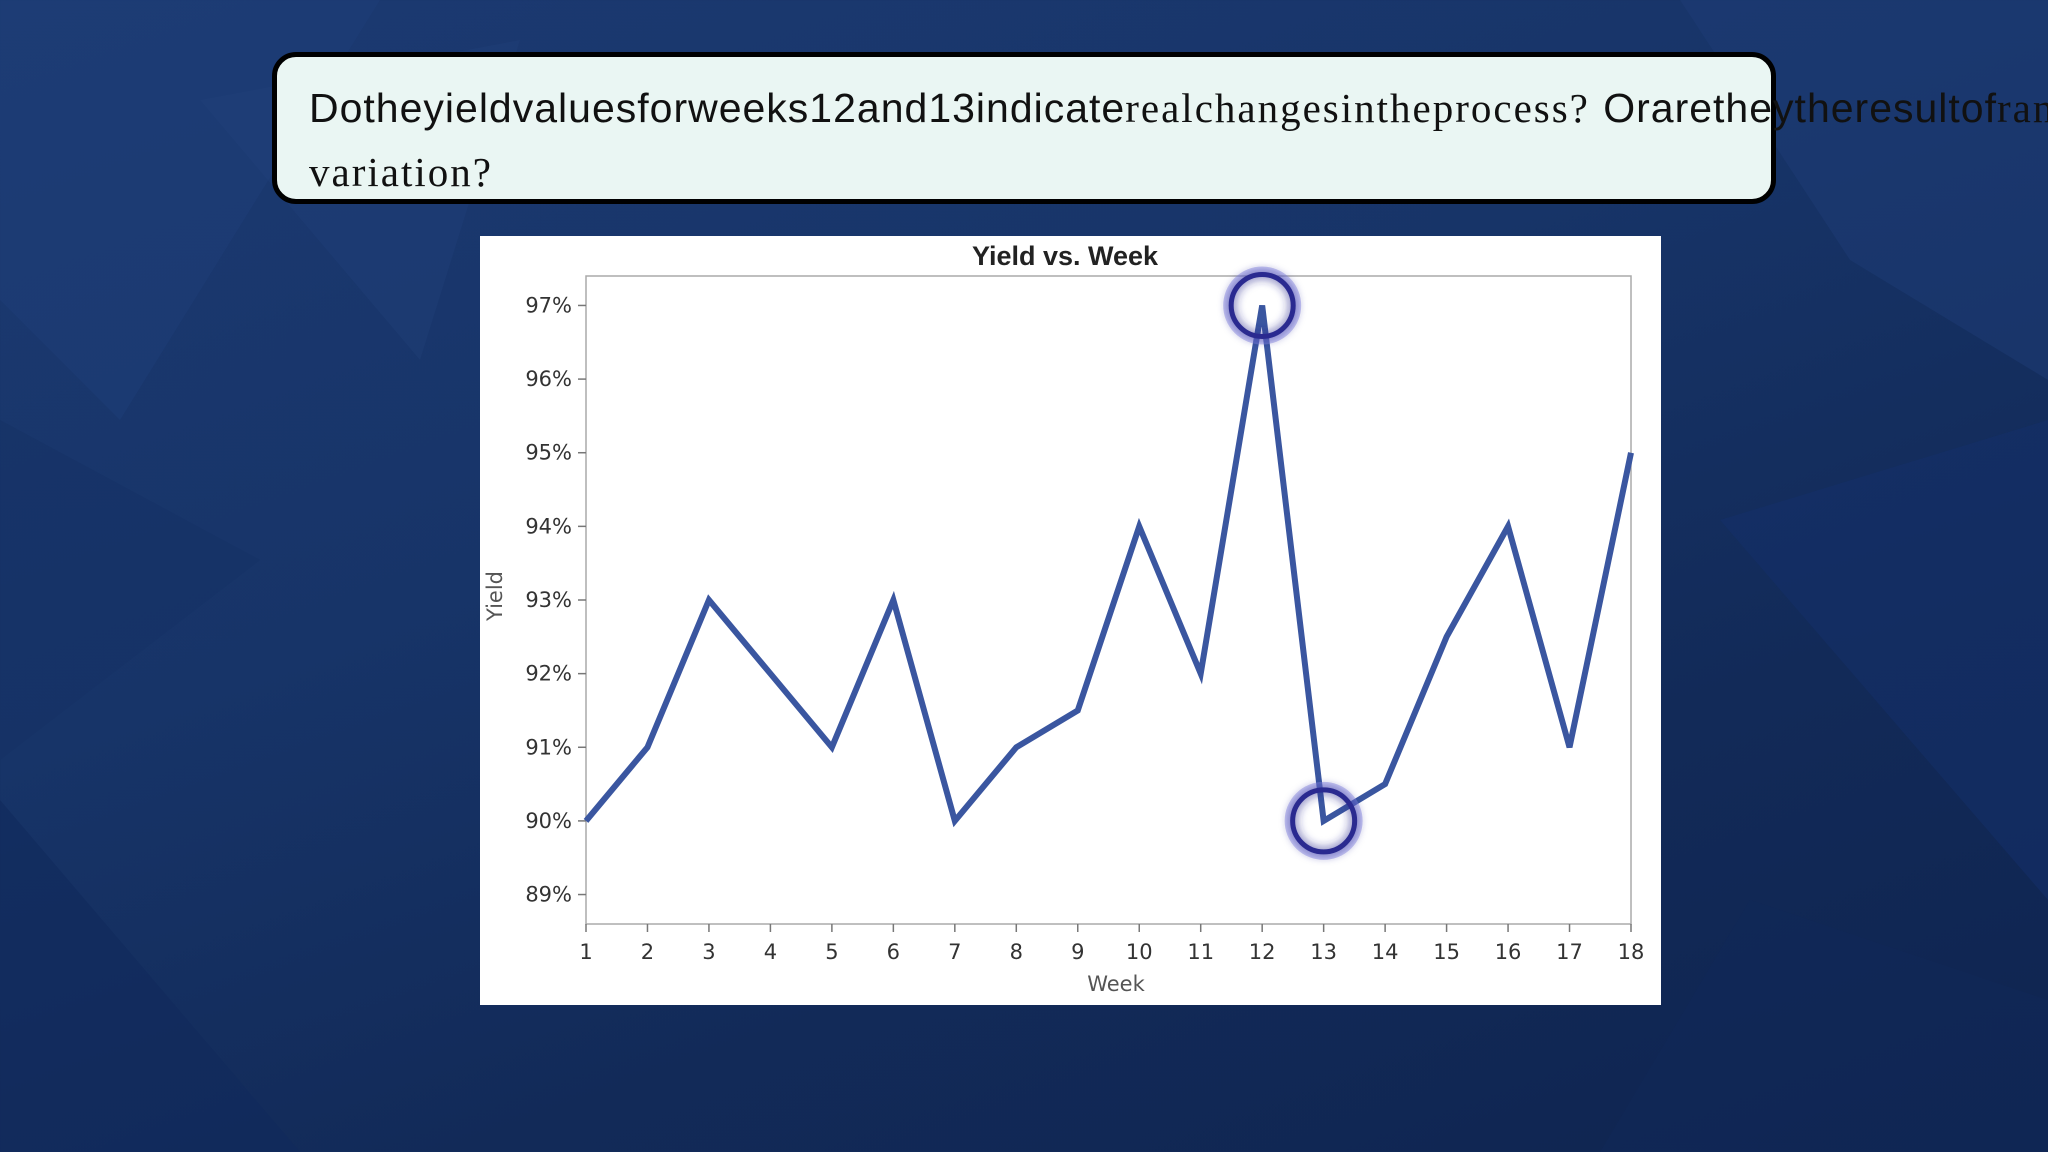  What do you see at coordinates (1077, 952) in the screenshot?
I see `x-tick-label: 9` at bounding box center [1077, 952].